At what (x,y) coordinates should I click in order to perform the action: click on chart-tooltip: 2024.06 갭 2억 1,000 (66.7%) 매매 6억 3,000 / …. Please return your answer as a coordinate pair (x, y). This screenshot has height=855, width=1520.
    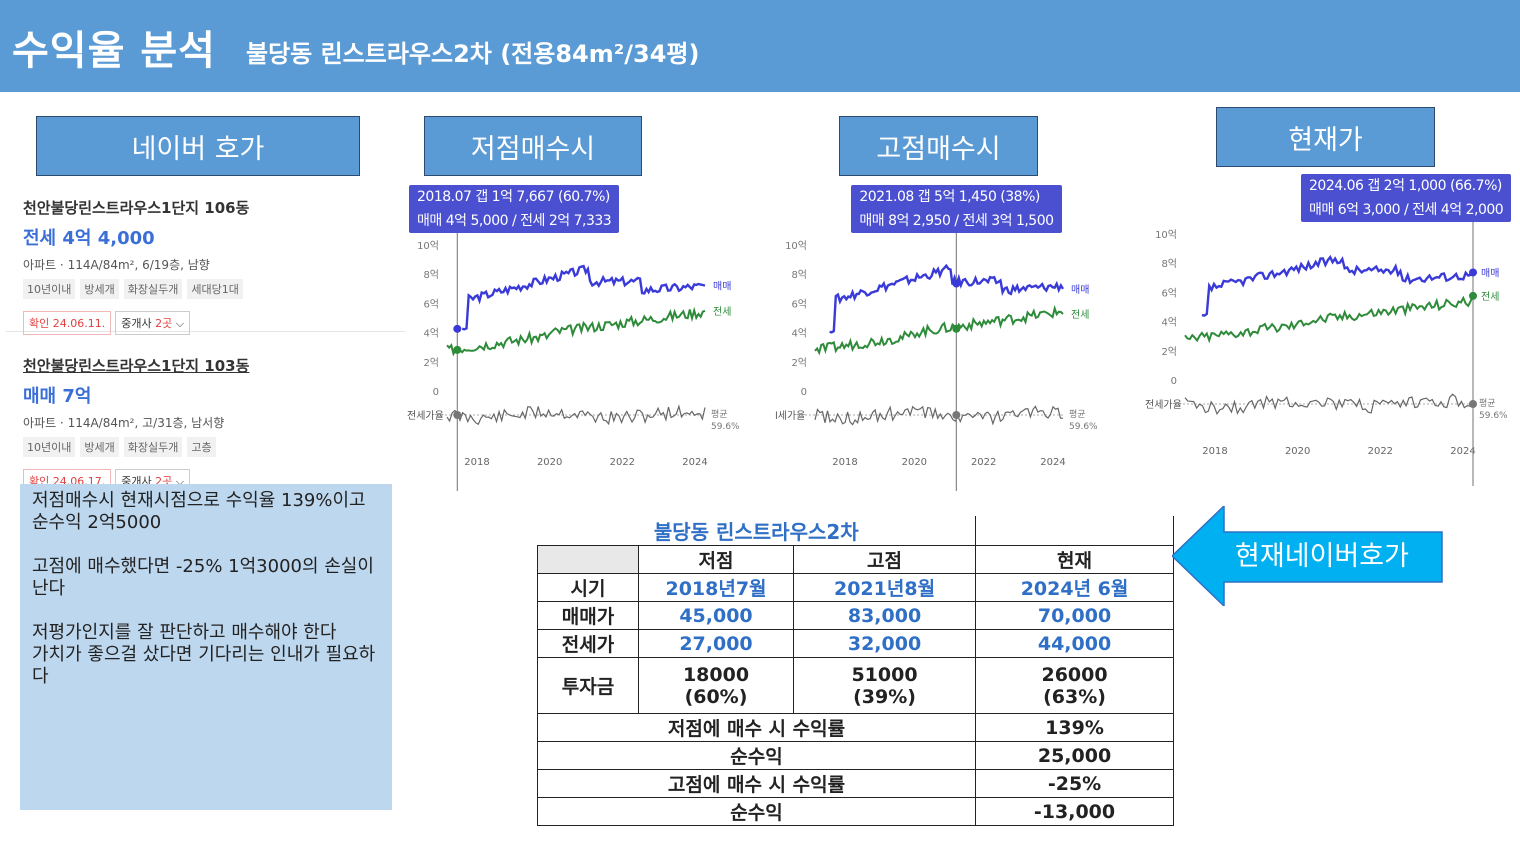
    Looking at the image, I should click on (1406, 198).